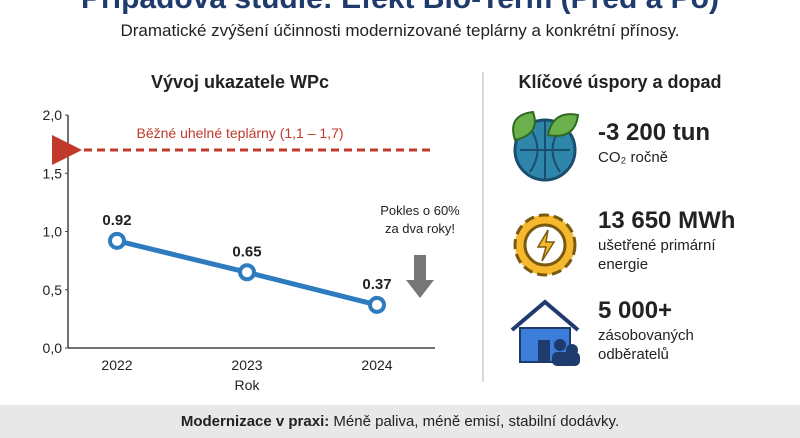  What do you see at coordinates (545, 332) in the screenshot?
I see `house-icon` at bounding box center [545, 332].